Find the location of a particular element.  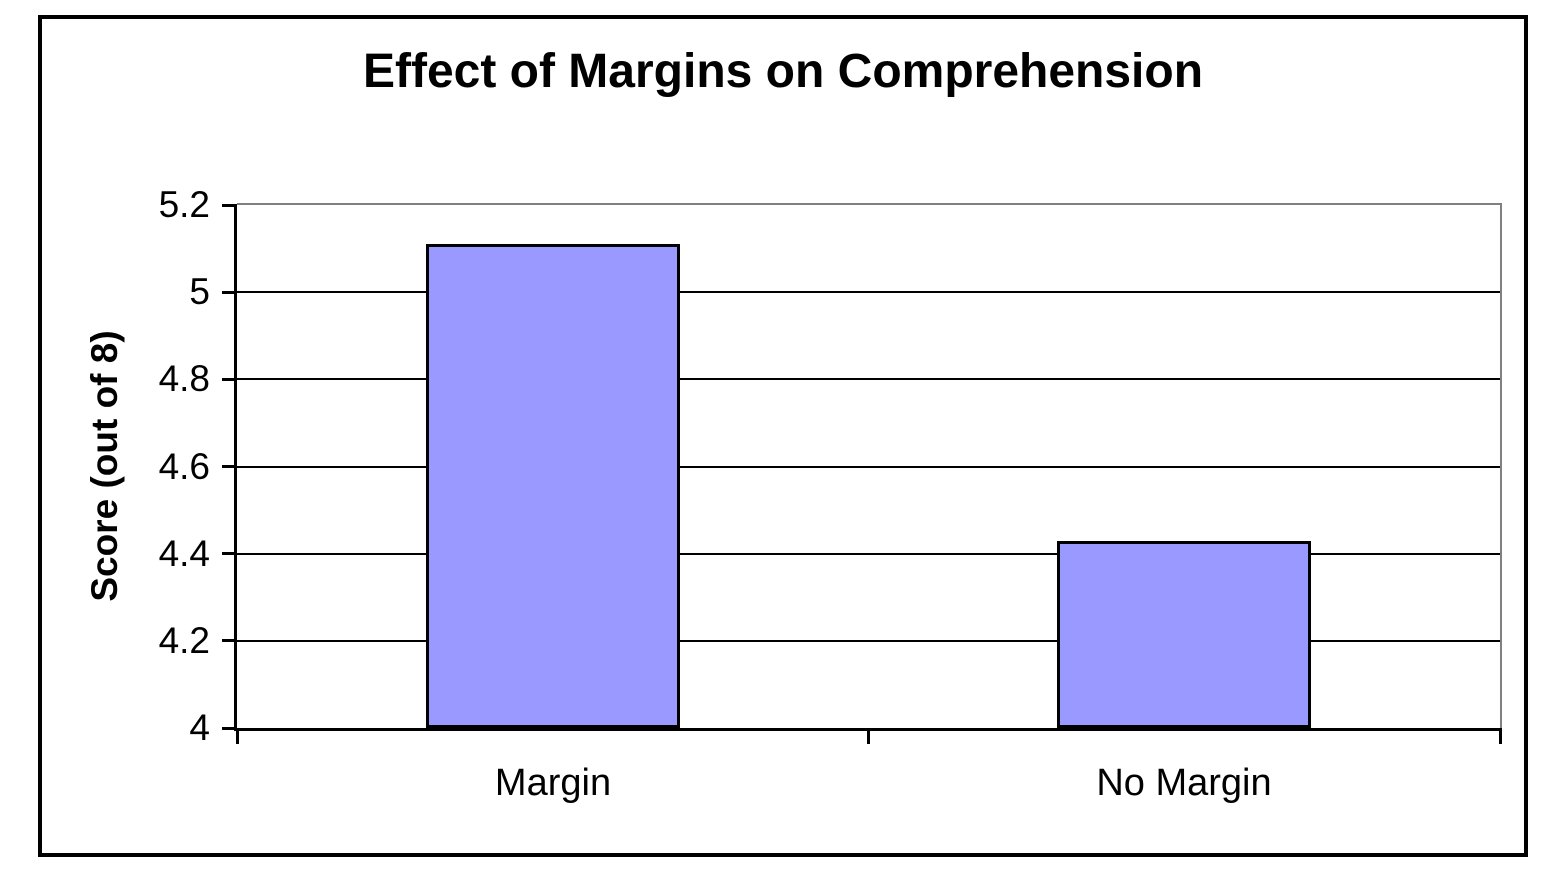

x-category-label: No Margin is located at coordinates (1184, 783).